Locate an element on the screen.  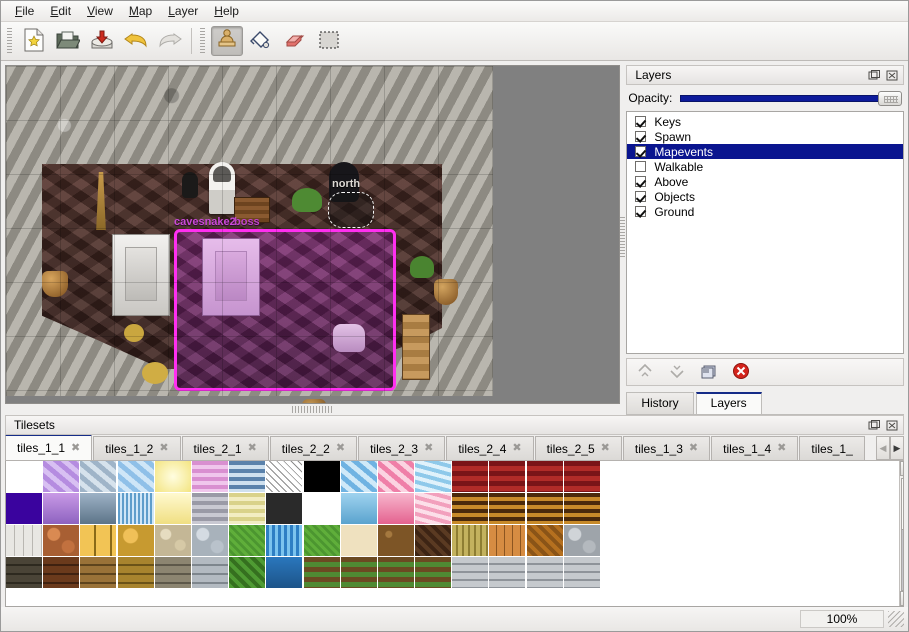
redo-button is located at coordinates (170, 41).